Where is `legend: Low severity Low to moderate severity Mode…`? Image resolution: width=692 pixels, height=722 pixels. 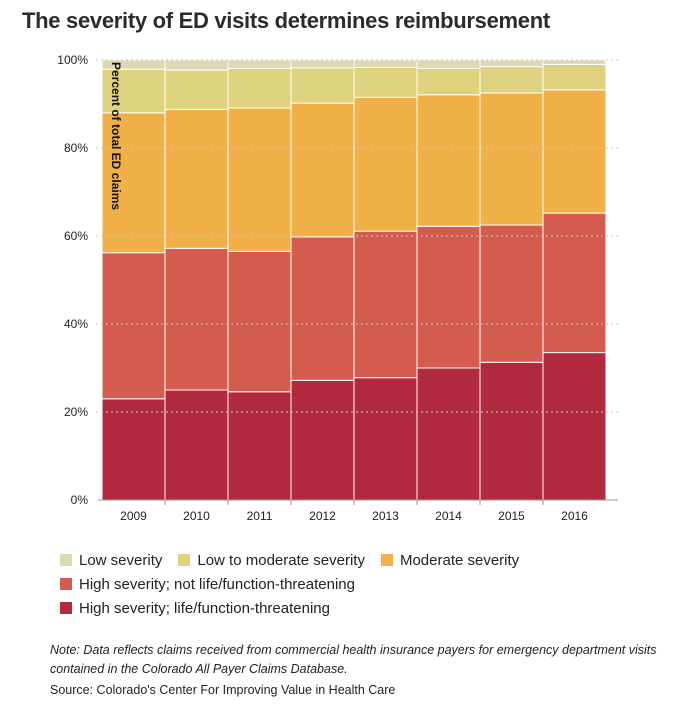
legend: Low severity Low to moderate severity Mode… is located at coordinates (297, 584).